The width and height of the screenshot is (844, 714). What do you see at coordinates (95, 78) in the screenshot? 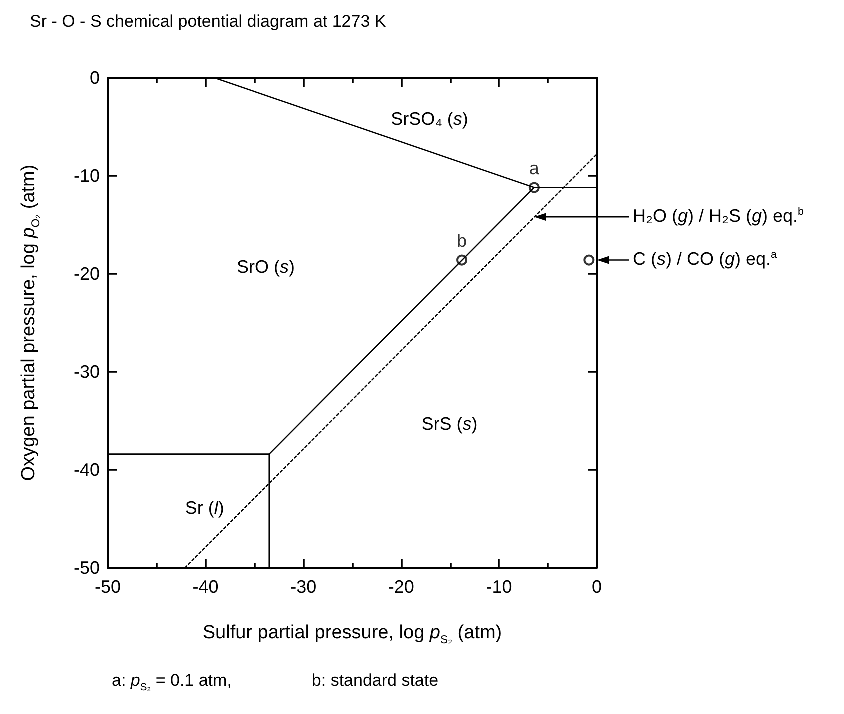
I see `y-tick-label: 0` at bounding box center [95, 78].